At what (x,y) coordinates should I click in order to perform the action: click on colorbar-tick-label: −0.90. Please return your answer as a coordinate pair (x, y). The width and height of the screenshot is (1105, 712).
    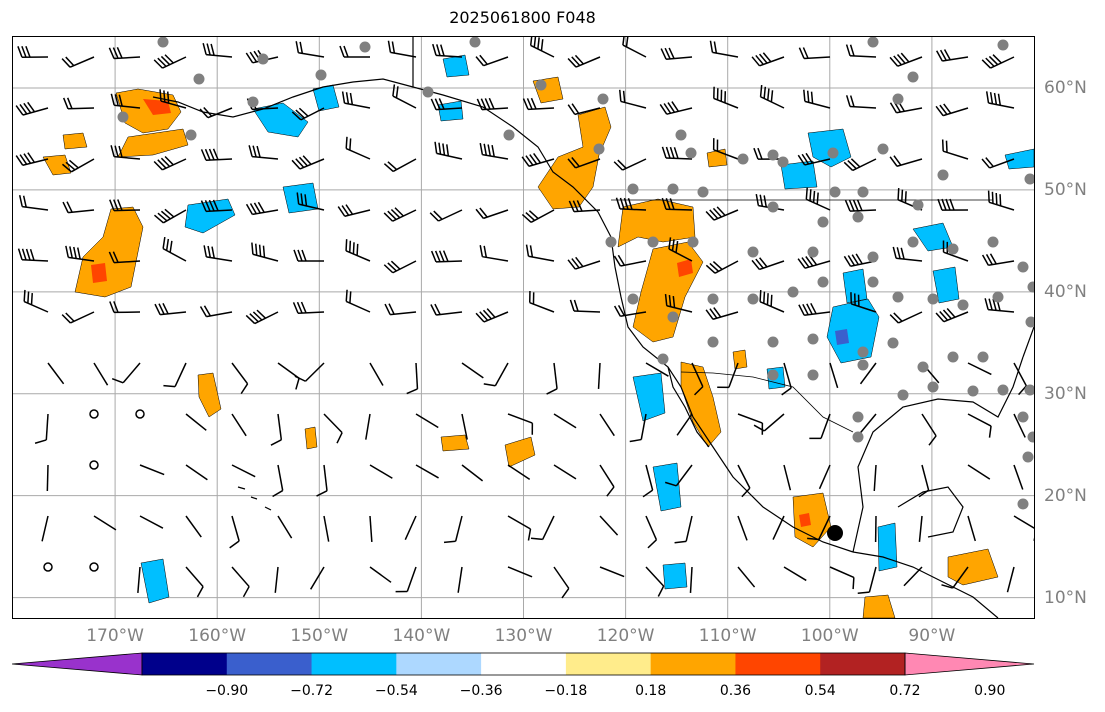
    Looking at the image, I should click on (227, 691).